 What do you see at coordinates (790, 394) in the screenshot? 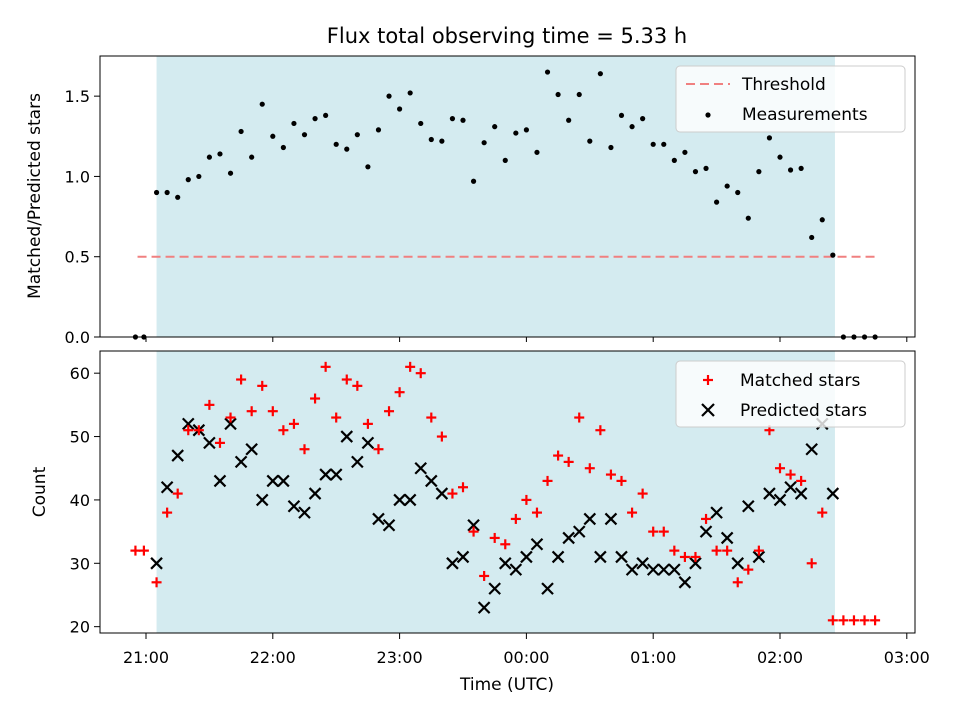
I see `bottom-legend: Matched stars Predicted stars` at bounding box center [790, 394].